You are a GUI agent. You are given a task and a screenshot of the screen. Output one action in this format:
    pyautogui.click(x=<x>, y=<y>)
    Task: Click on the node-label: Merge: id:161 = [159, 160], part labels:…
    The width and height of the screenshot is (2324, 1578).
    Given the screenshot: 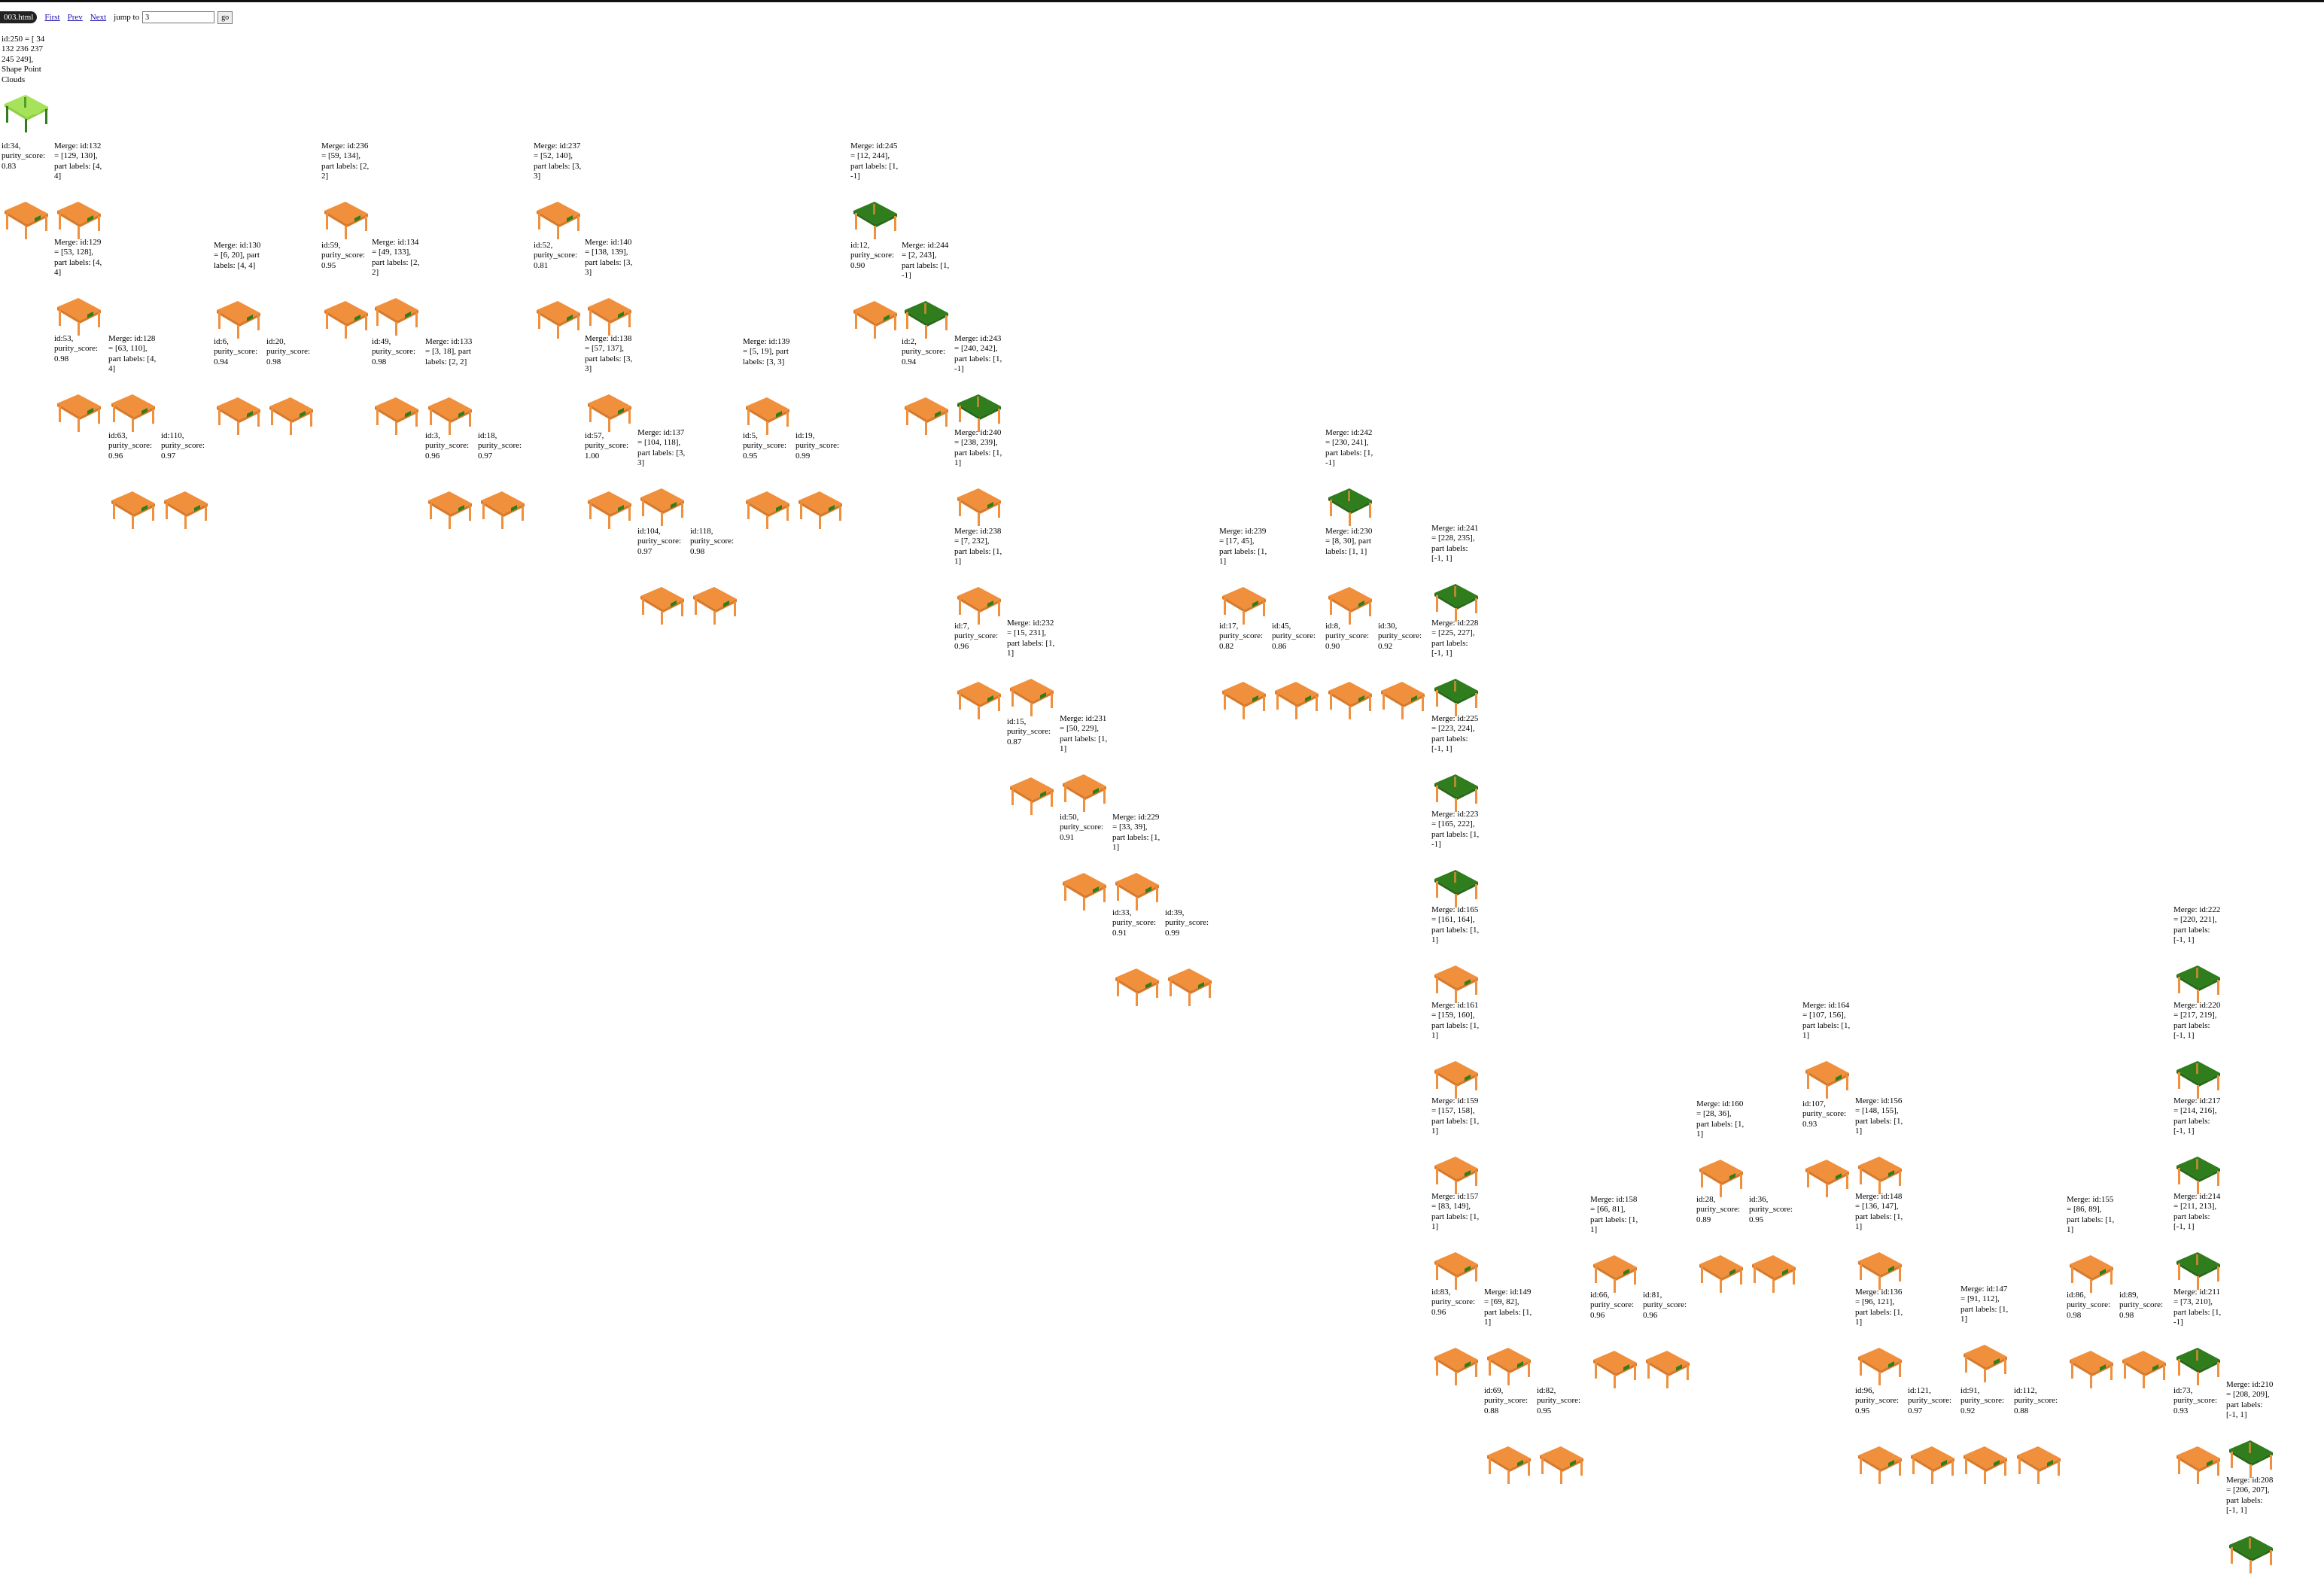 What is the action you would take?
    pyautogui.click(x=1455, y=1021)
    